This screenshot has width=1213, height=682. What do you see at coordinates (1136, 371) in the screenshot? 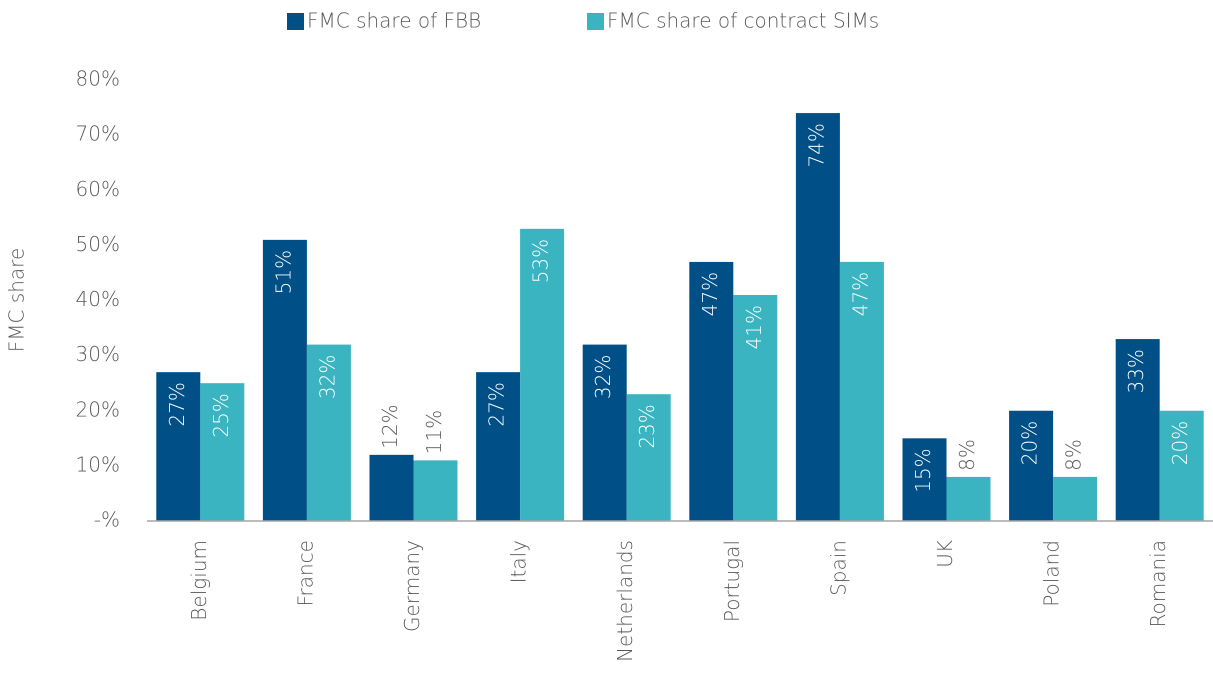
I see `data-label: 33%` at bounding box center [1136, 371].